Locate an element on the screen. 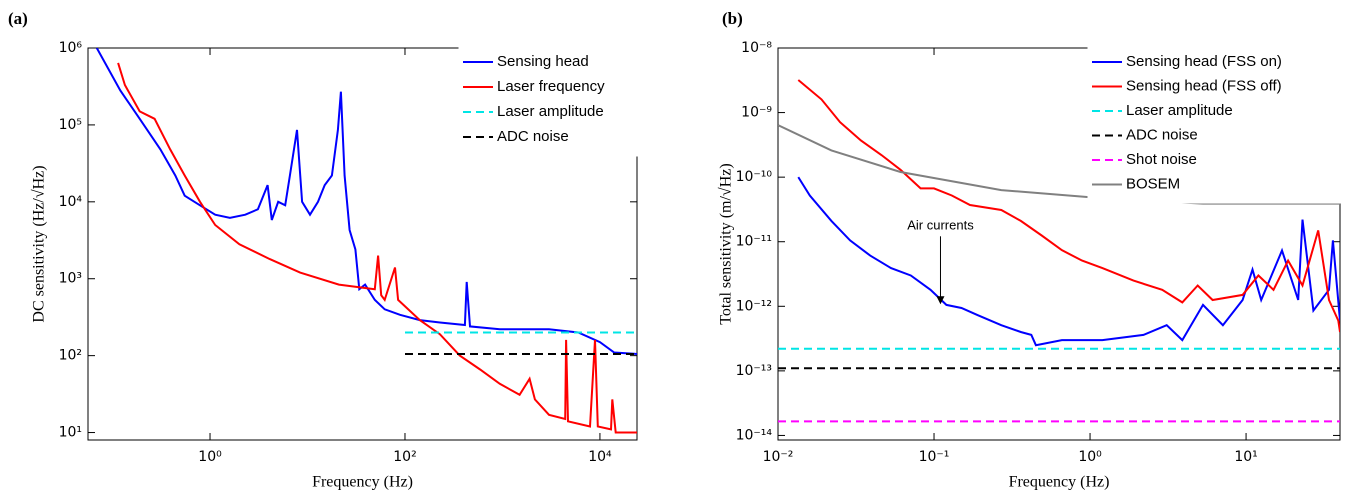  legend-label: Sensing head is located at coordinates (543, 61).